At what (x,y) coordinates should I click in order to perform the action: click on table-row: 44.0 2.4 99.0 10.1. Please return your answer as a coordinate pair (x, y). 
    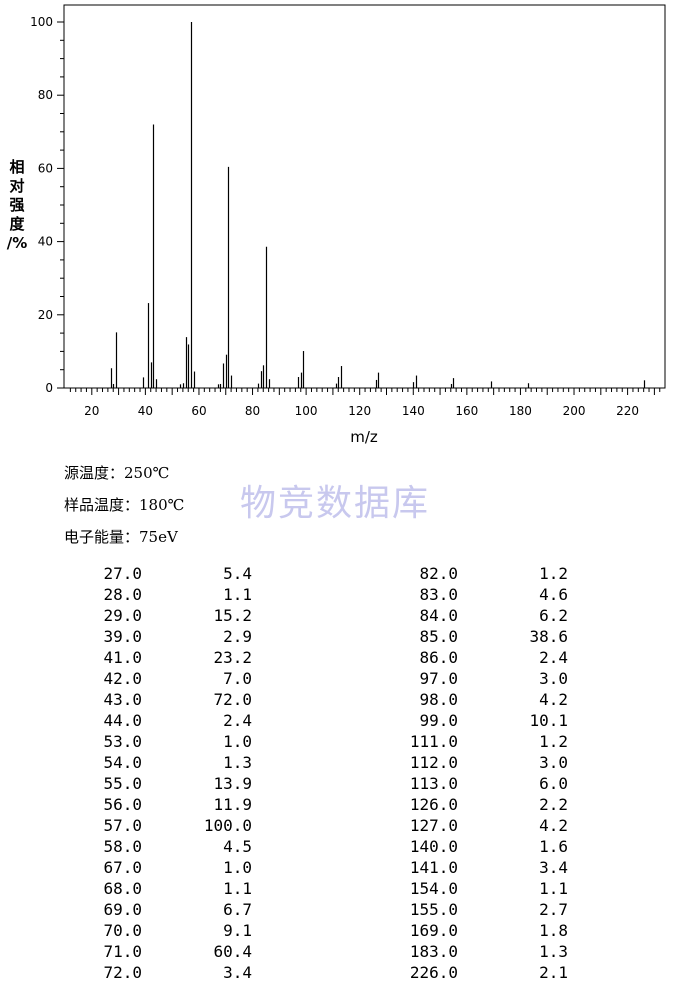
    Looking at the image, I should click on (340, 720).